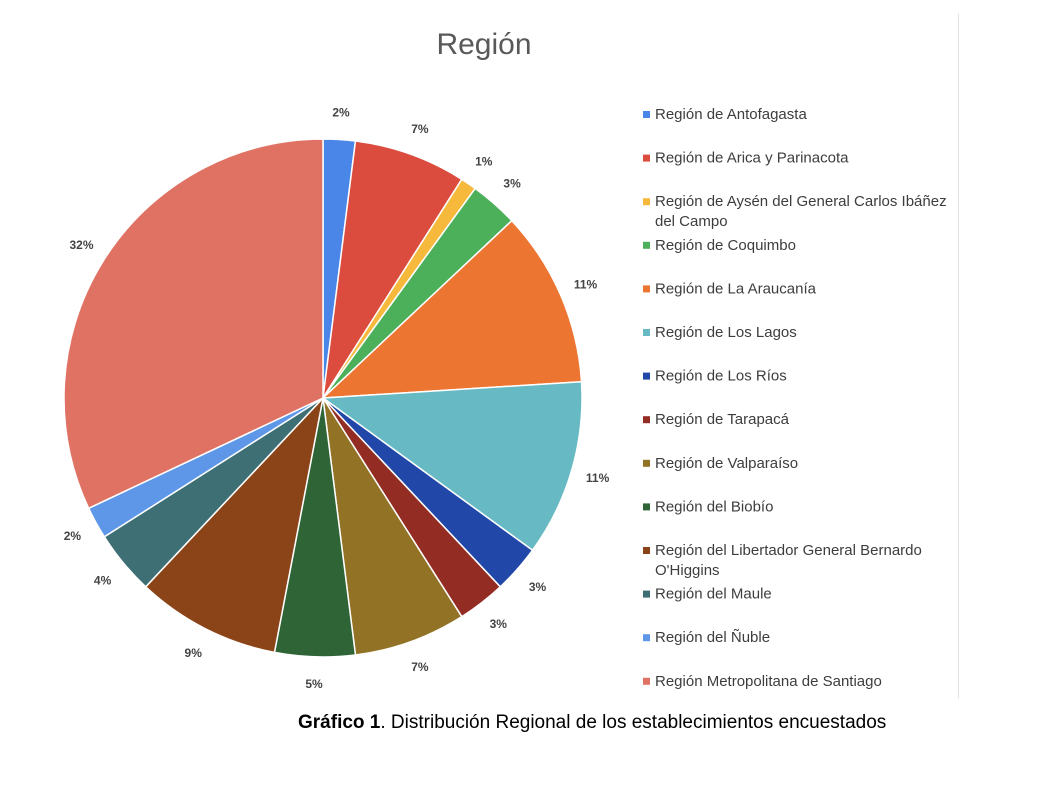  I want to click on legend-label: Región del Ñuble, so click(712, 637).